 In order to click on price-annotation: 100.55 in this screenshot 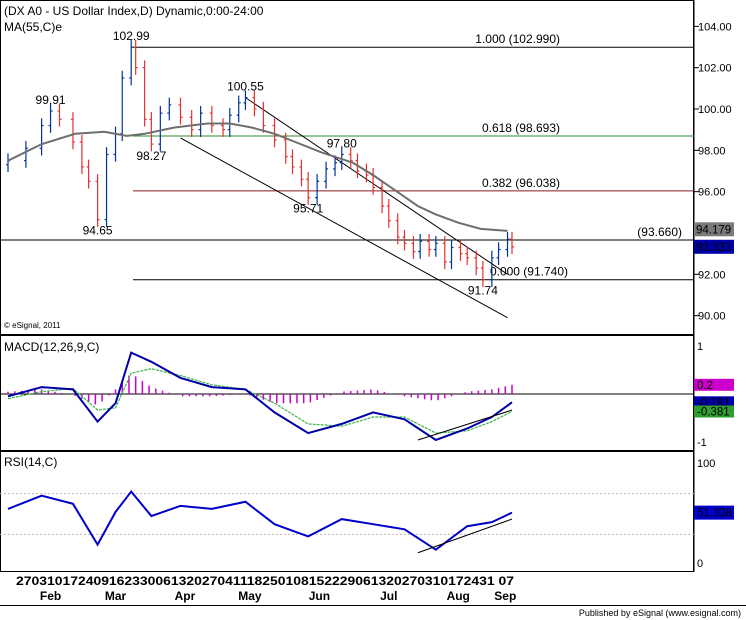, I will do `click(245, 87)`.